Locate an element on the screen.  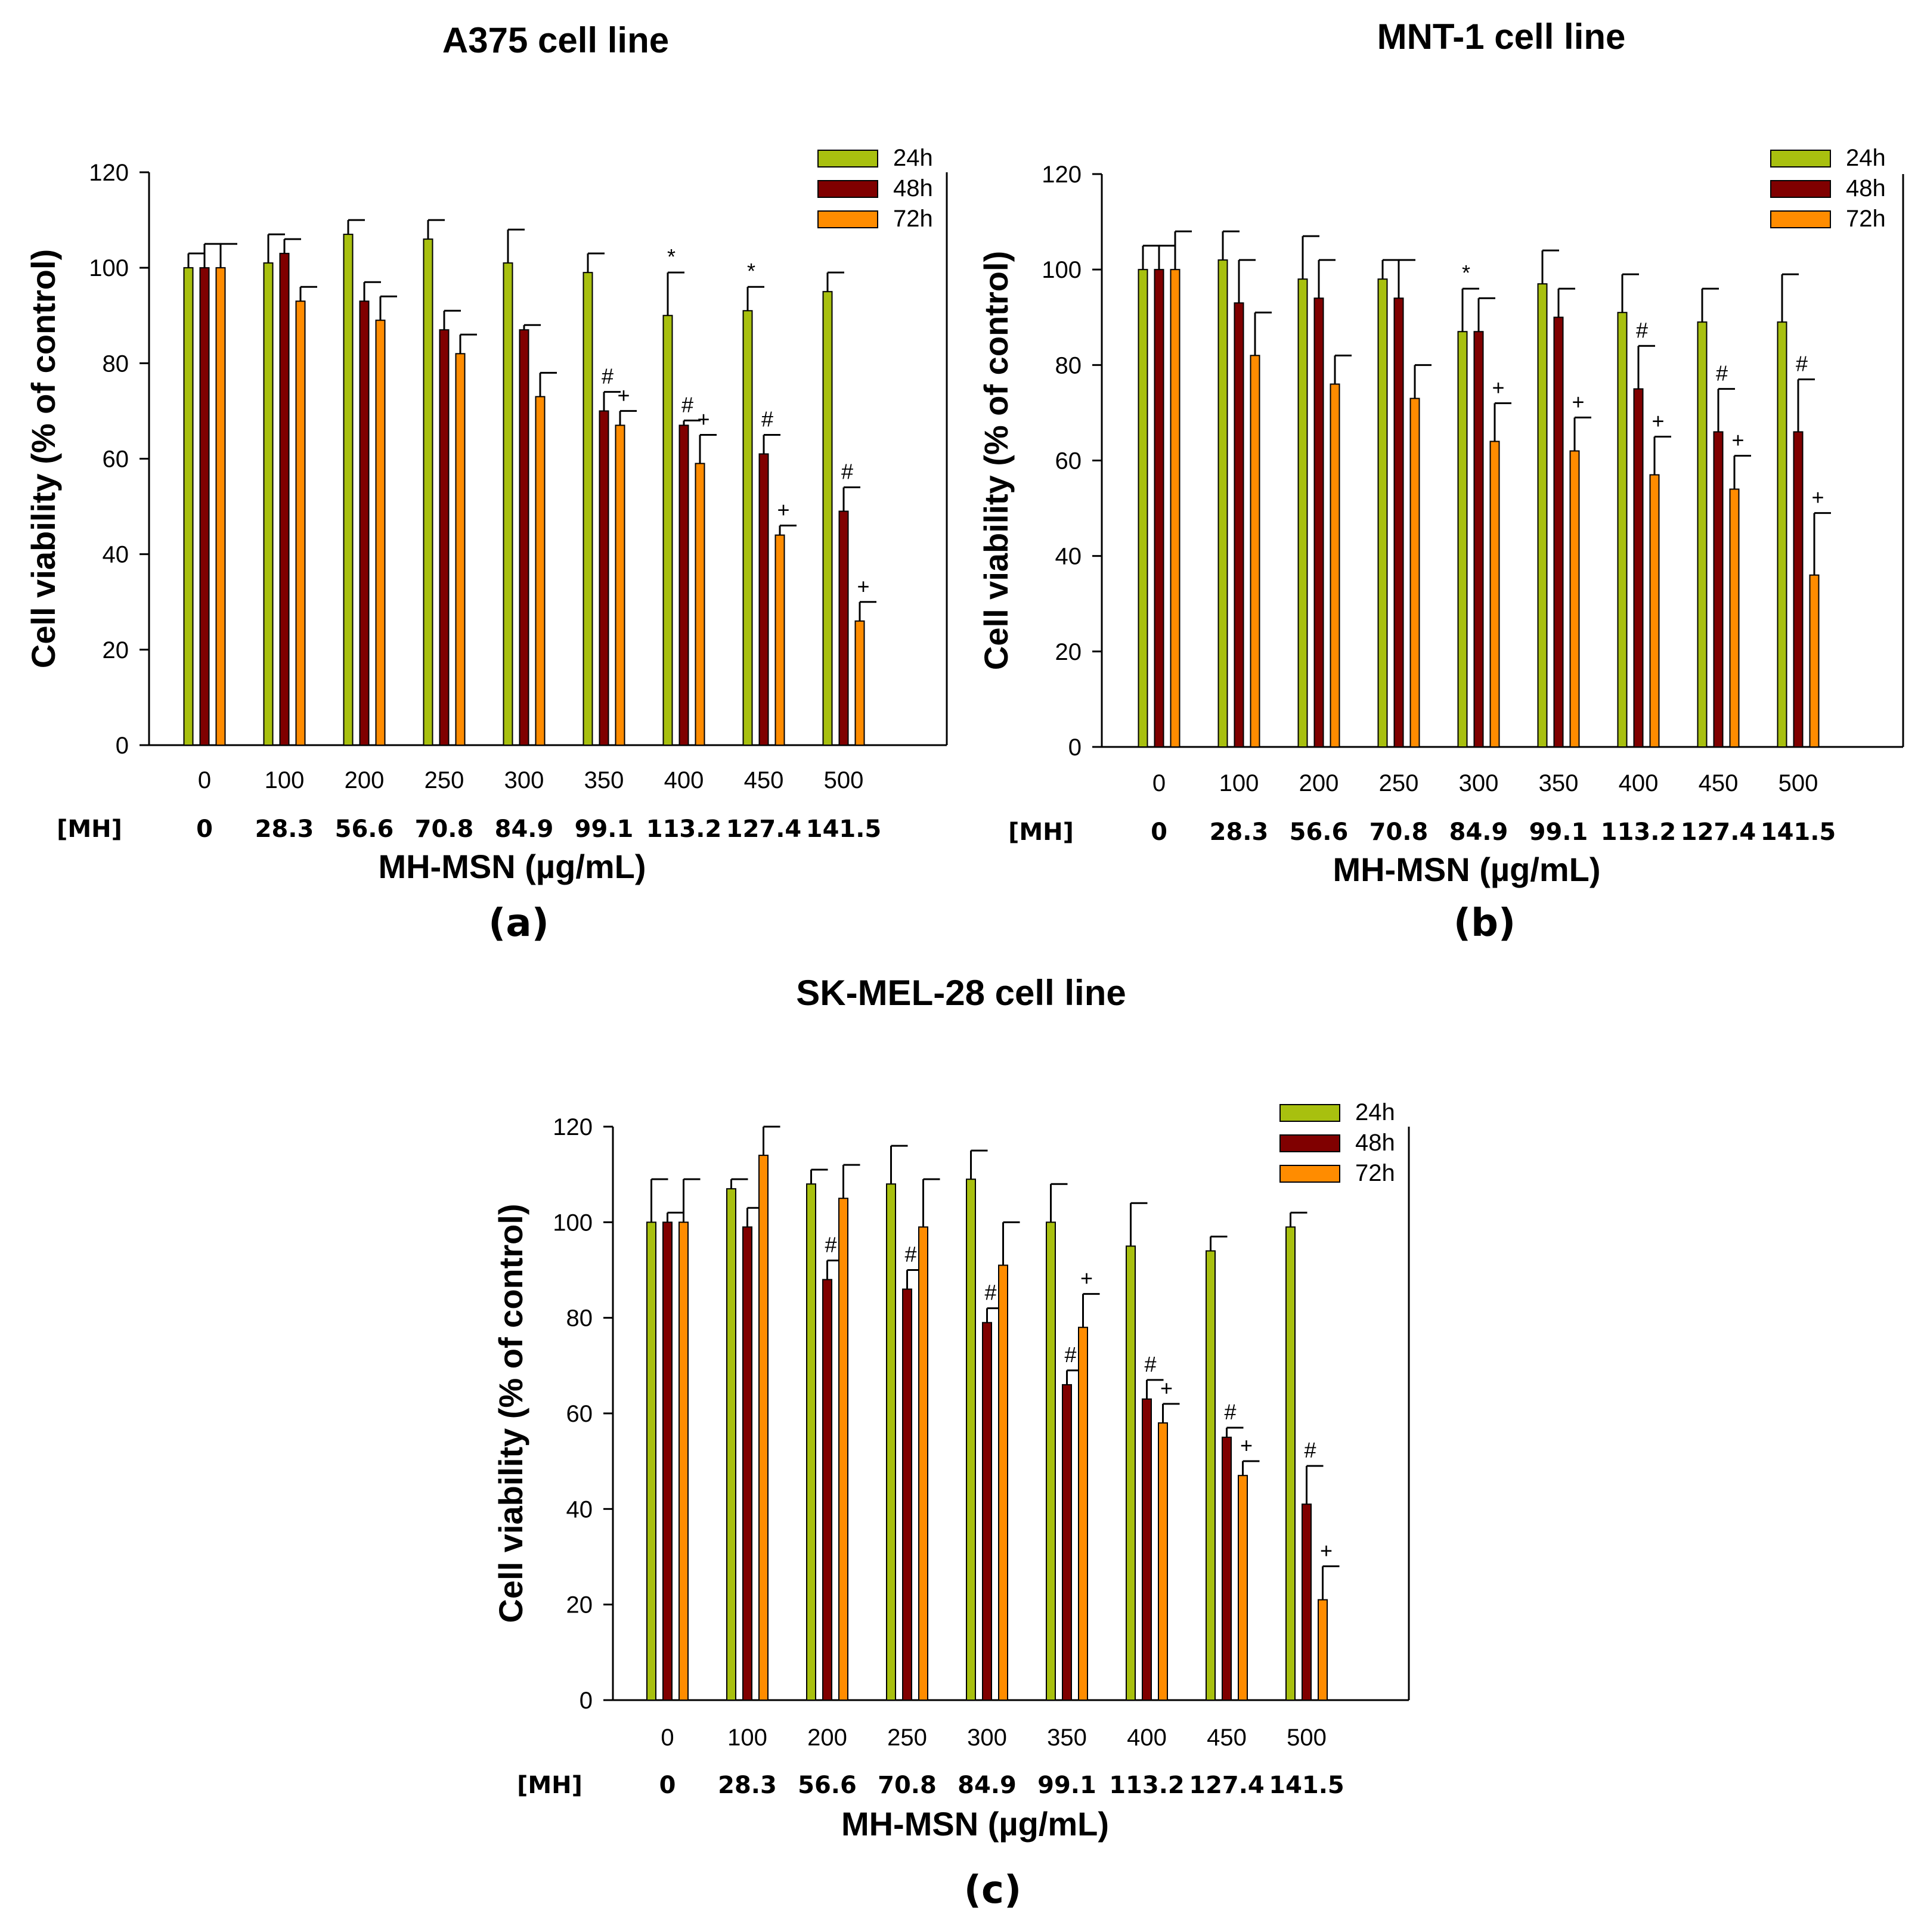
x-tick-label: 450 is located at coordinates (1719, 783).